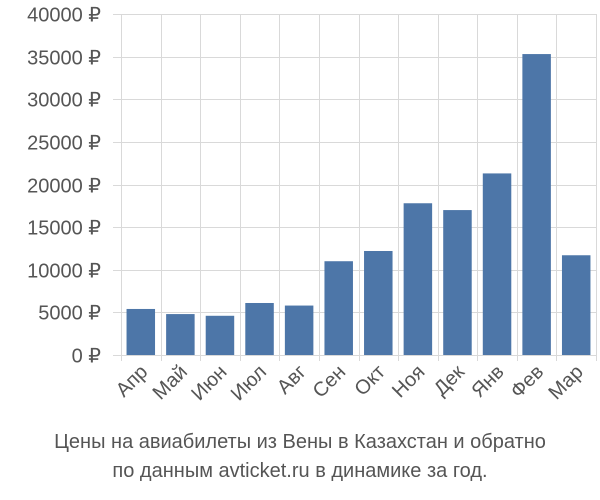 The height and width of the screenshot is (500, 600). I want to click on x-tick-label: Янв, so click(487, 381).